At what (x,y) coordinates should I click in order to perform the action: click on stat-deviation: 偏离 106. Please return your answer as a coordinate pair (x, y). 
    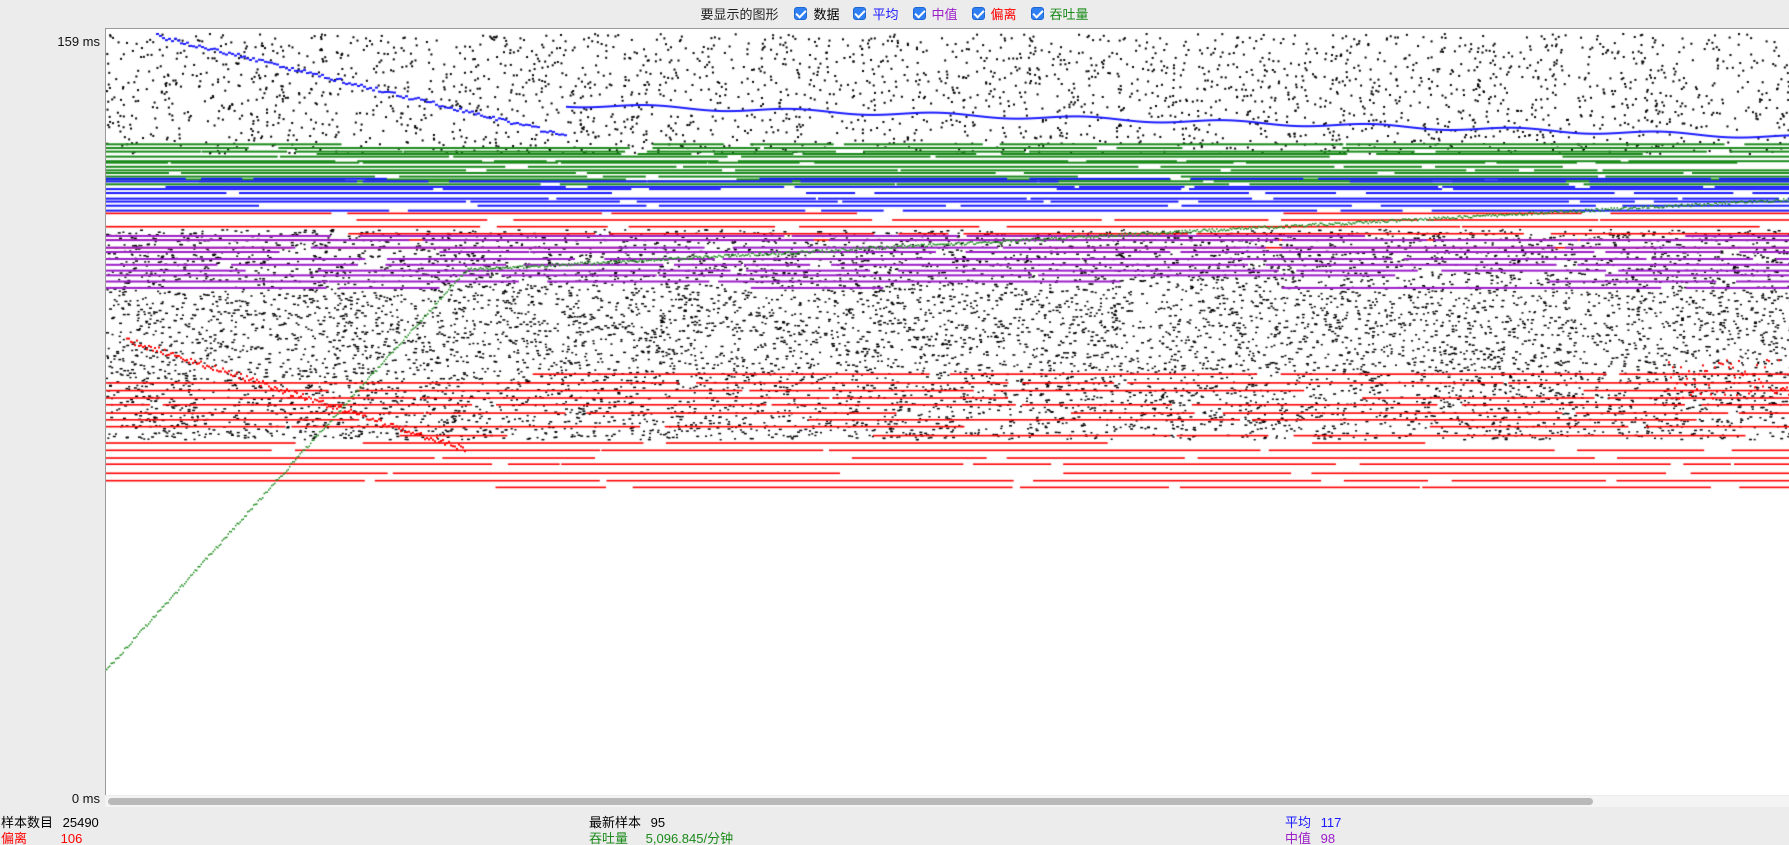
    Looking at the image, I should click on (41, 836).